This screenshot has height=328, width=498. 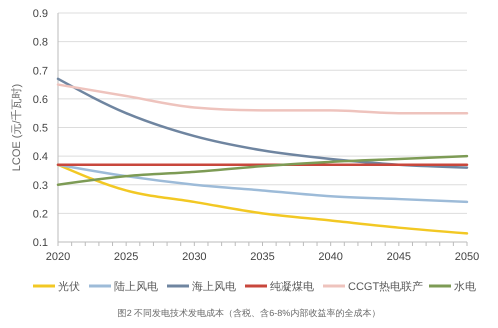 What do you see at coordinates (465, 286) in the screenshot?
I see `legend-label: 水电` at bounding box center [465, 286].